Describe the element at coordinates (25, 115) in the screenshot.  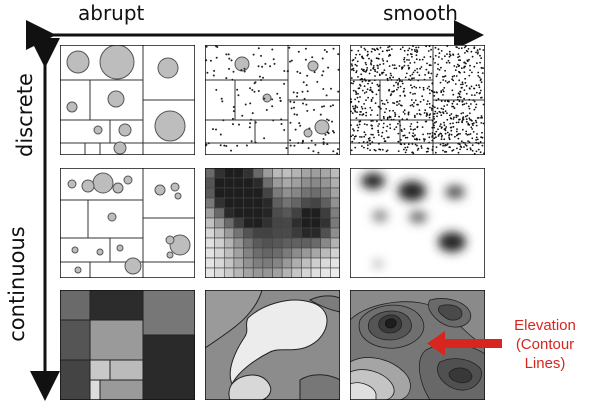
I see `axis-label-discrete: discrete` at that location.